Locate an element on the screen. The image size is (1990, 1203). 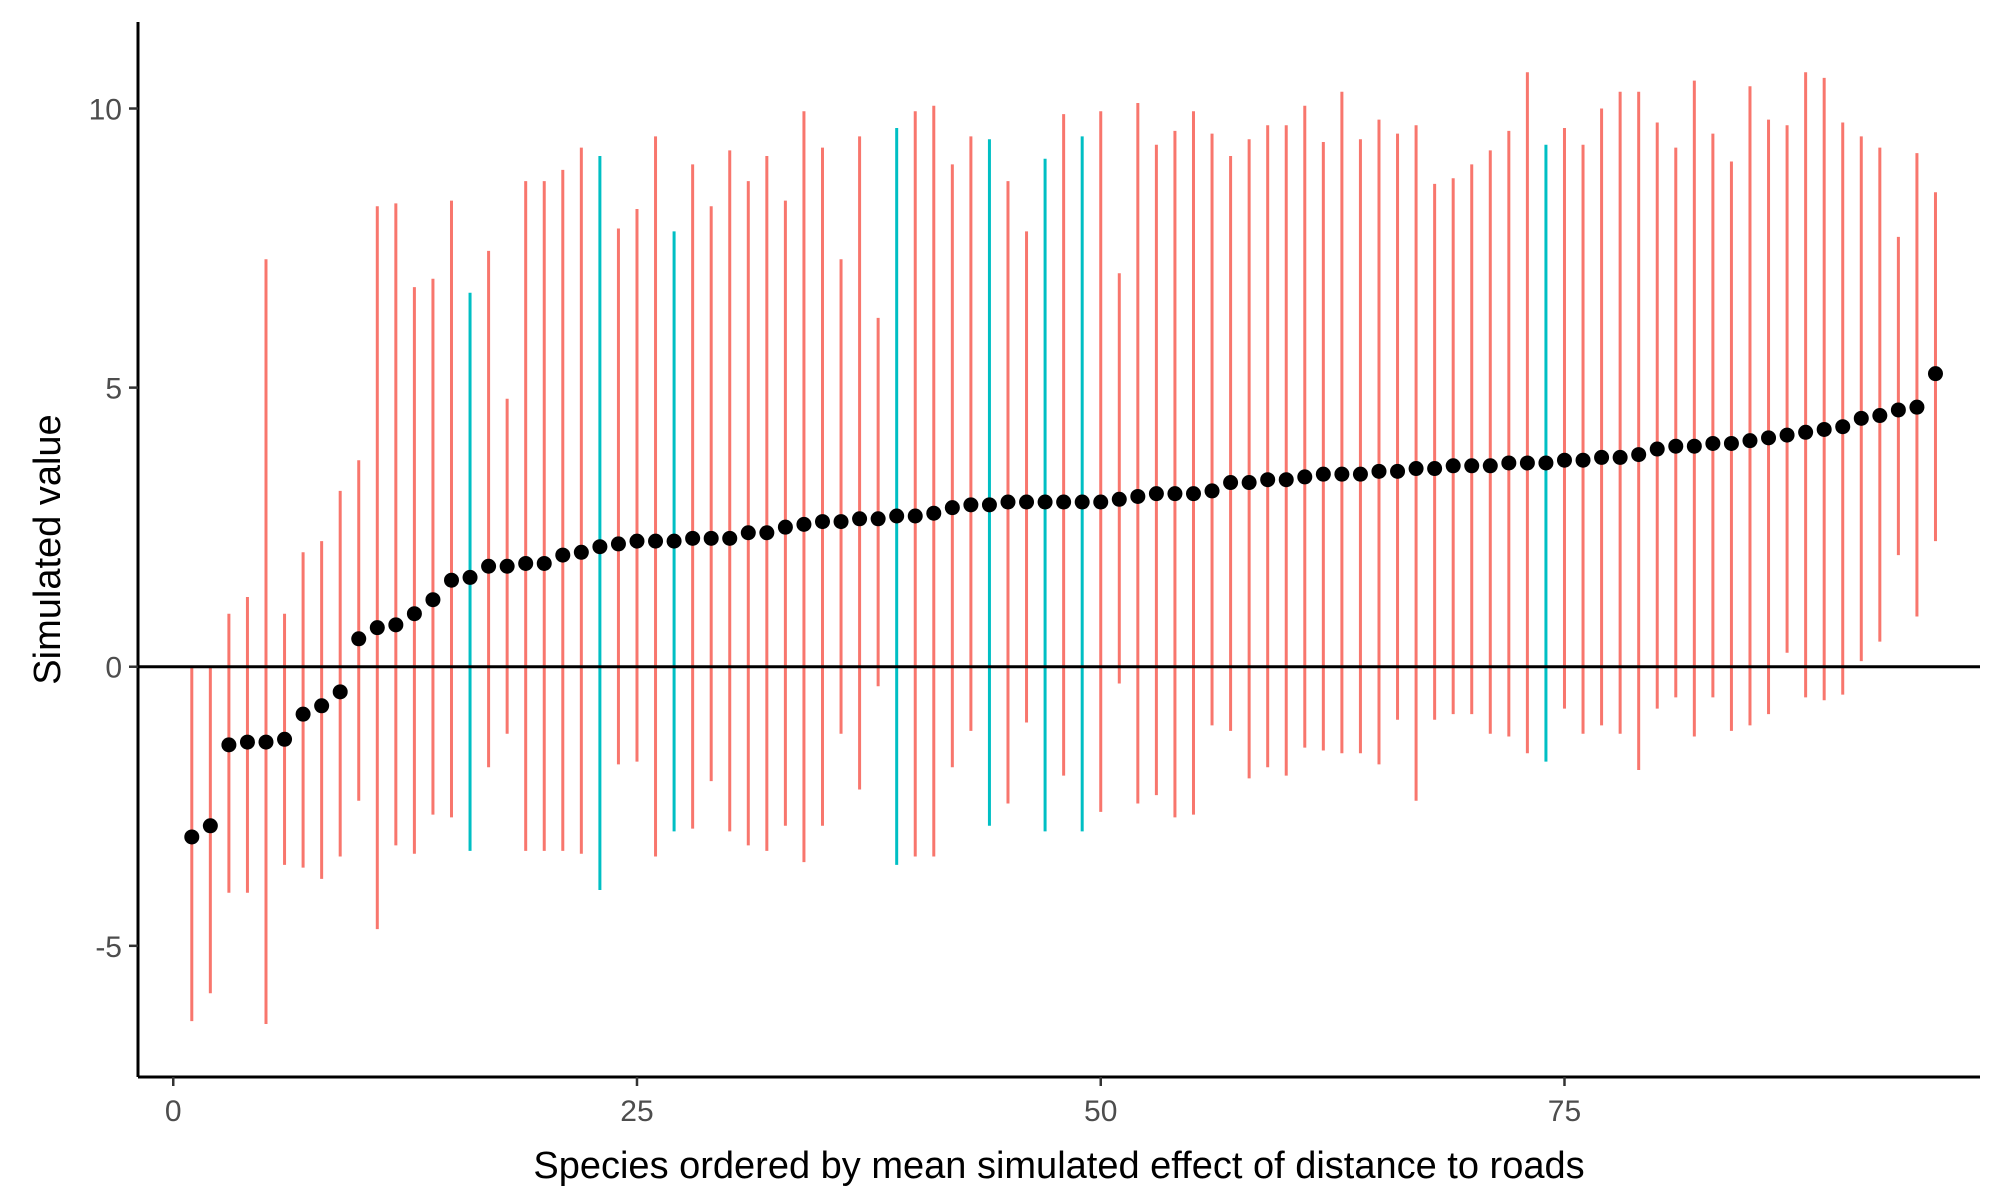
y-tick-label: 10 is located at coordinates (105, 110).